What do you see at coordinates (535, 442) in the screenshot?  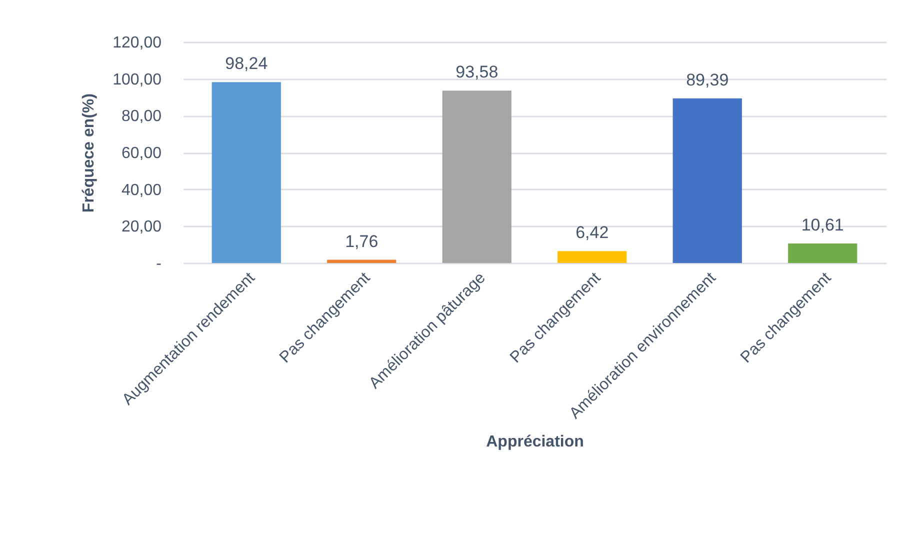 I see `x-axis-title: Appréciation` at bounding box center [535, 442].